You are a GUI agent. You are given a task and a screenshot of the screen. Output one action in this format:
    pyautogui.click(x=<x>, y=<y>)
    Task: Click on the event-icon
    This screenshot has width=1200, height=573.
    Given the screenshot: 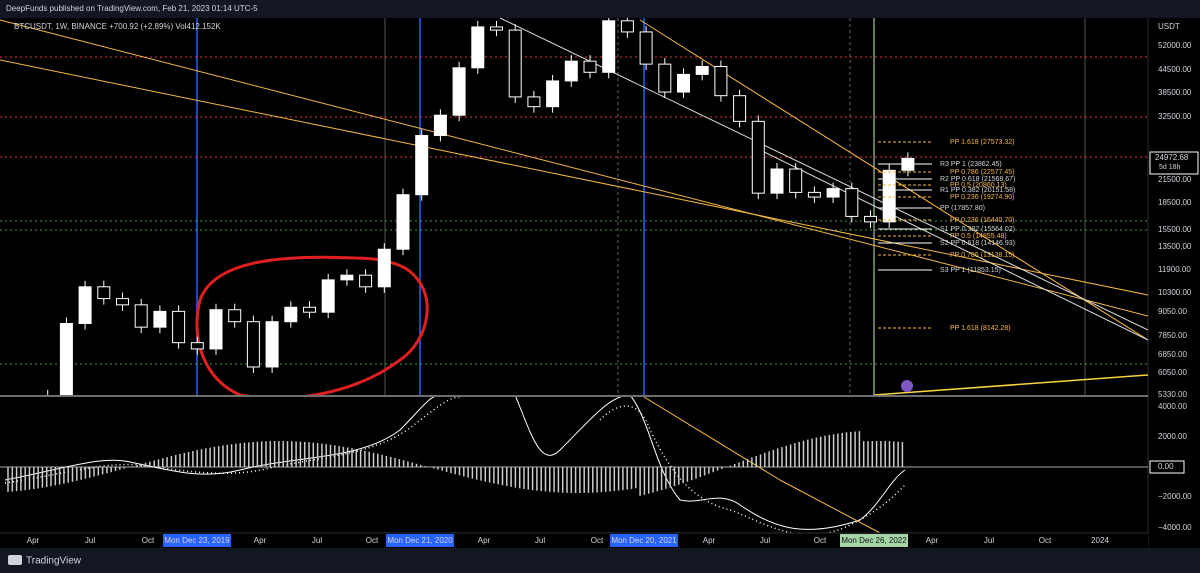 What is the action you would take?
    pyautogui.click(x=907, y=386)
    